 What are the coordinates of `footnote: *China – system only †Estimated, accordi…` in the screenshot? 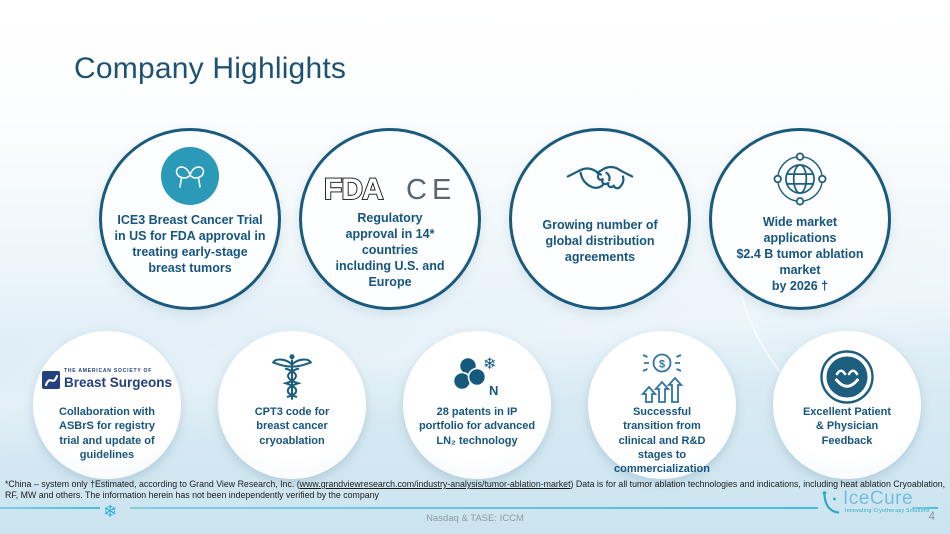 It's located at (476, 490).